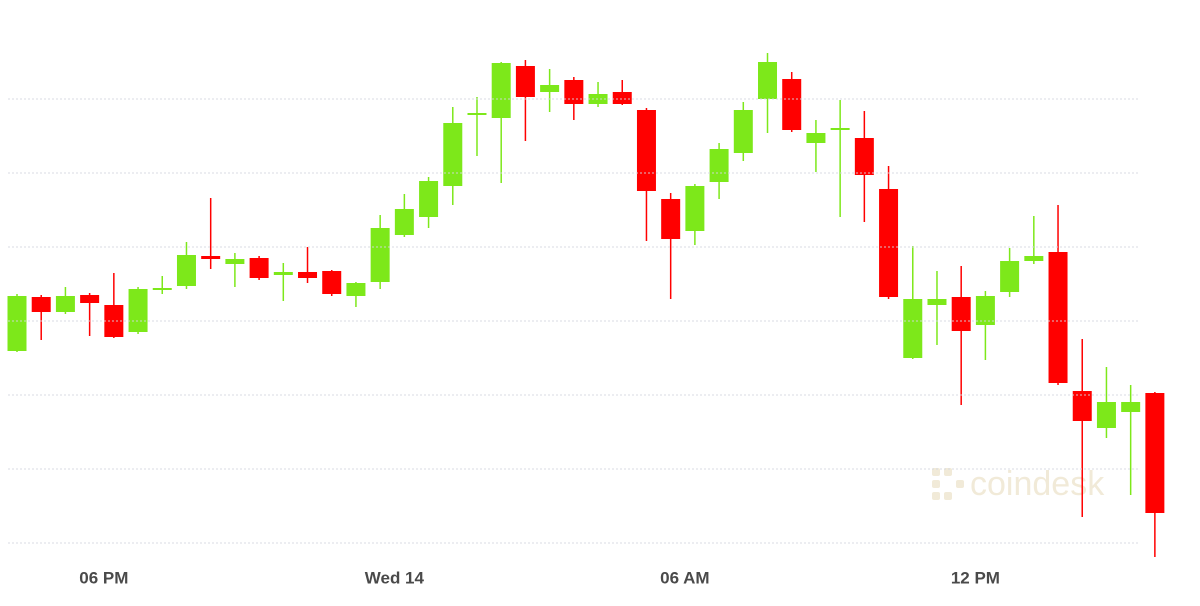 This screenshot has width=1200, height=606. What do you see at coordinates (684, 577) in the screenshot?
I see `x-tick-label: 06 AM` at bounding box center [684, 577].